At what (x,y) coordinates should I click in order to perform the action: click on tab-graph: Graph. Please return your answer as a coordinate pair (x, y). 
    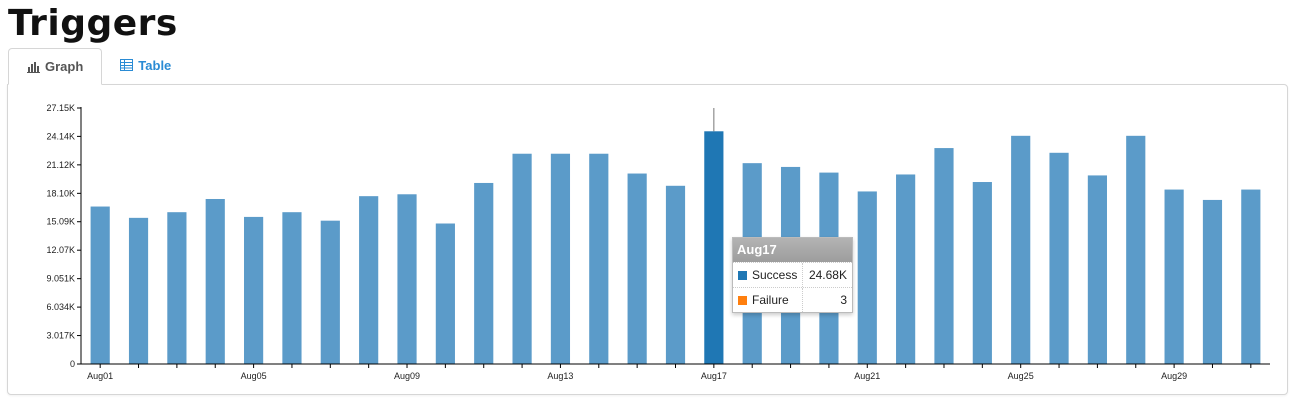
    Looking at the image, I should click on (55, 66).